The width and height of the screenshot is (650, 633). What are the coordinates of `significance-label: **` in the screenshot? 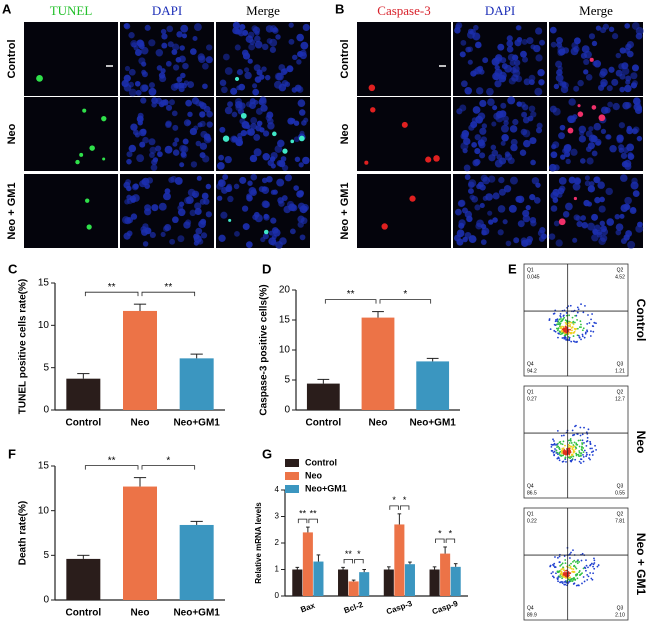 It's located at (112, 287).